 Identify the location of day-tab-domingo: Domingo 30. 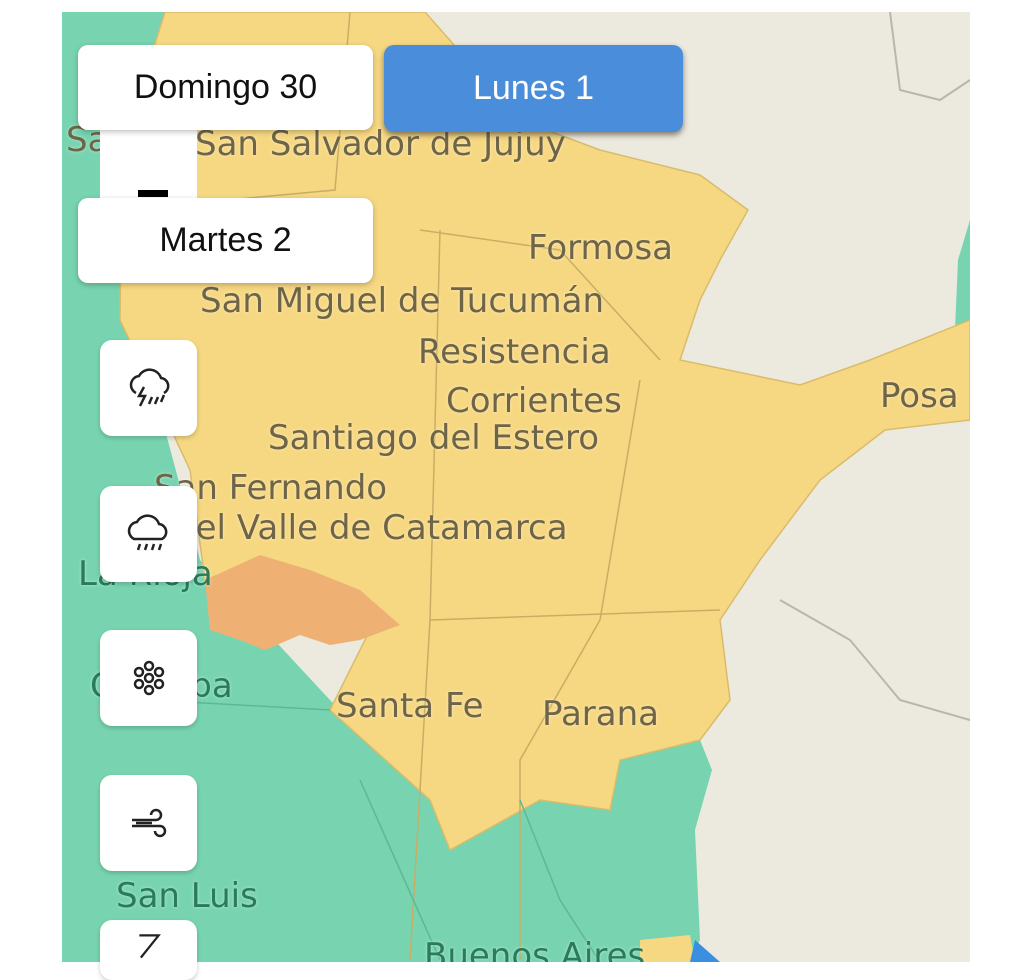
(225, 87).